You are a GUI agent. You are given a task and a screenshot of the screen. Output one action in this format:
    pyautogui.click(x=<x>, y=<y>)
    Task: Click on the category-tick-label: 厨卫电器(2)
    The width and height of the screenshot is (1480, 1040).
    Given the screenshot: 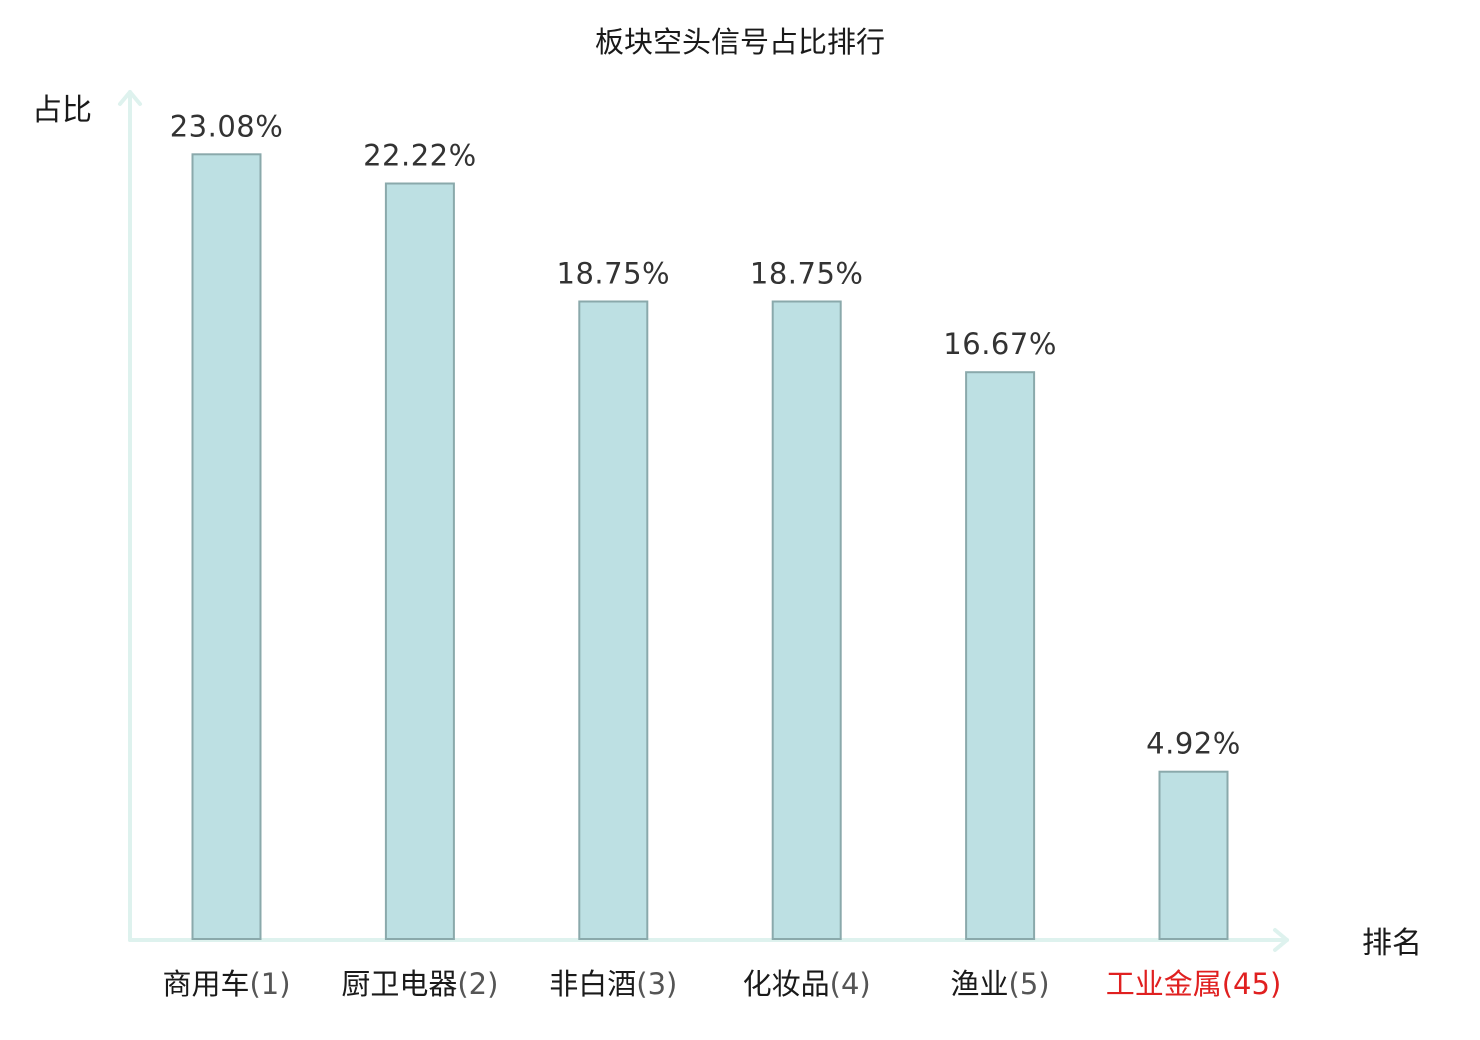 What is the action you would take?
    pyautogui.click(x=419, y=984)
    